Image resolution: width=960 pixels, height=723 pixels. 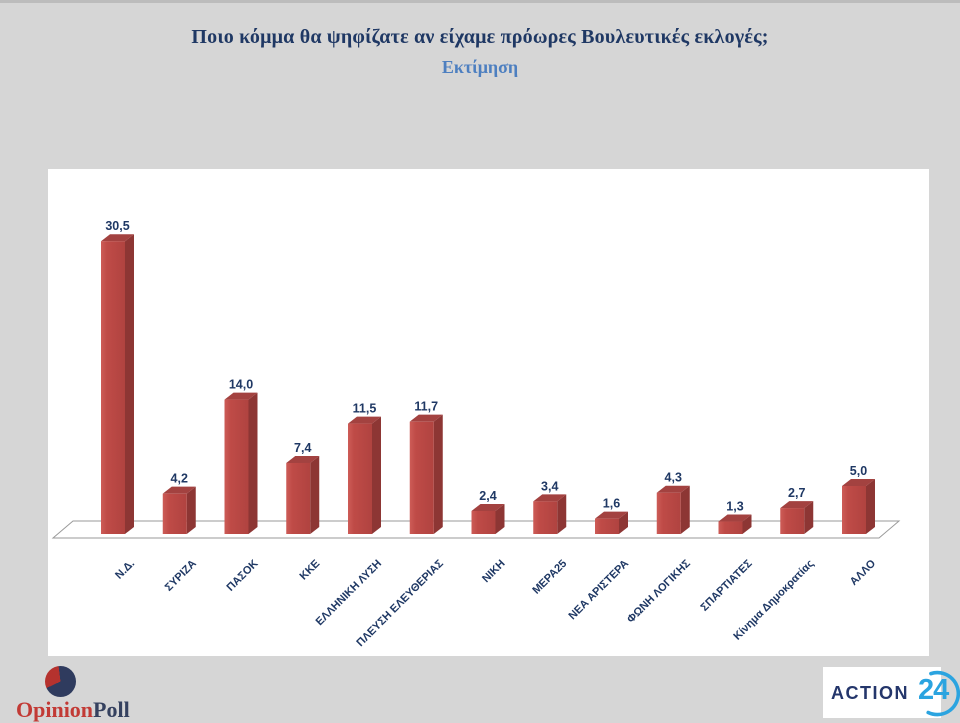 What do you see at coordinates (487, 496) in the screenshot?
I see `bar-value-label: 2,4` at bounding box center [487, 496].